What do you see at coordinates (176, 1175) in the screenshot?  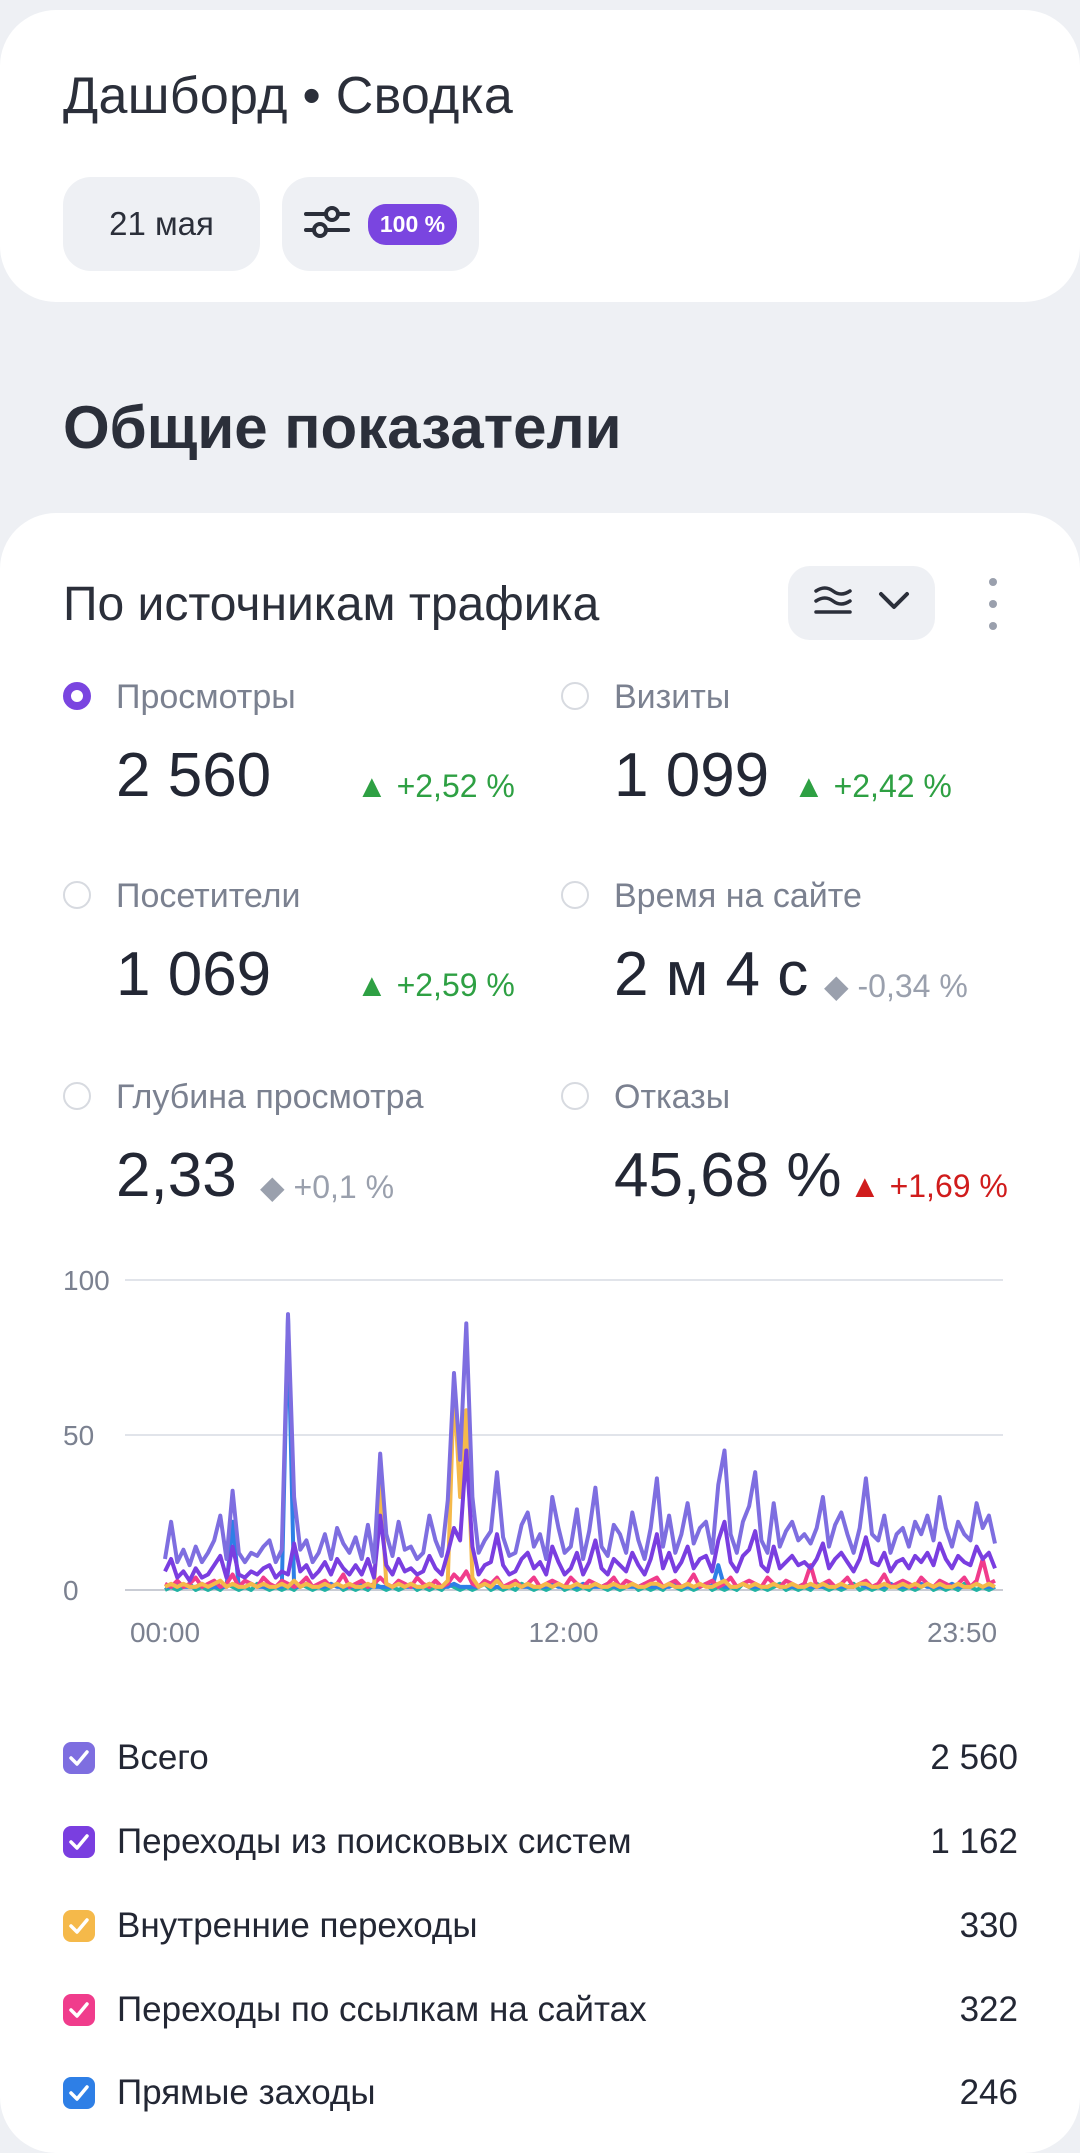 I see `metric-value: 2,33` at bounding box center [176, 1175].